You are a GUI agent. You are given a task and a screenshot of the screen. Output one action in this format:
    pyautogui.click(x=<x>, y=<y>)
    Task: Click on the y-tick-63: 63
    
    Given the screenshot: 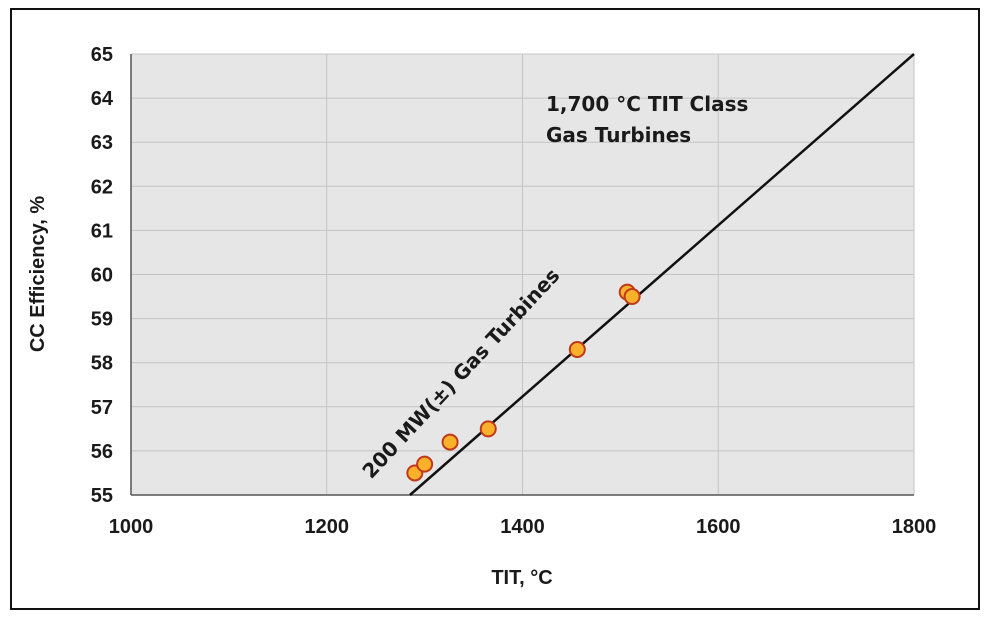 What is the action you would take?
    pyautogui.click(x=102, y=143)
    